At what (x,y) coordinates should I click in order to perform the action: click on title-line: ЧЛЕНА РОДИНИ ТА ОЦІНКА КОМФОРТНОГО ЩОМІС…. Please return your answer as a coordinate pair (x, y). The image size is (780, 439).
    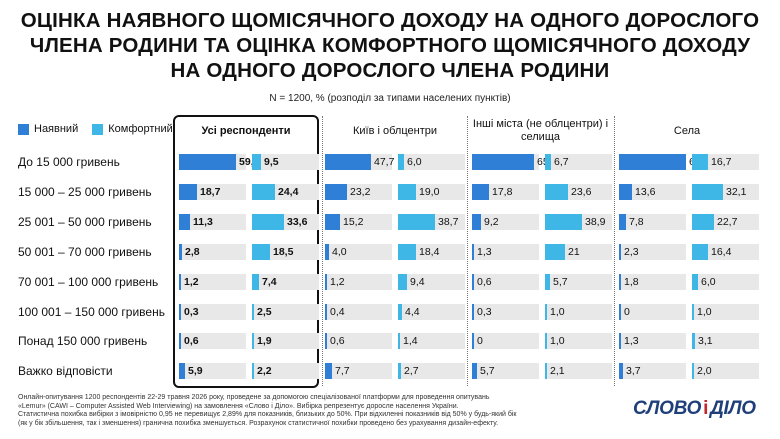
    Looking at the image, I should click on (390, 45).